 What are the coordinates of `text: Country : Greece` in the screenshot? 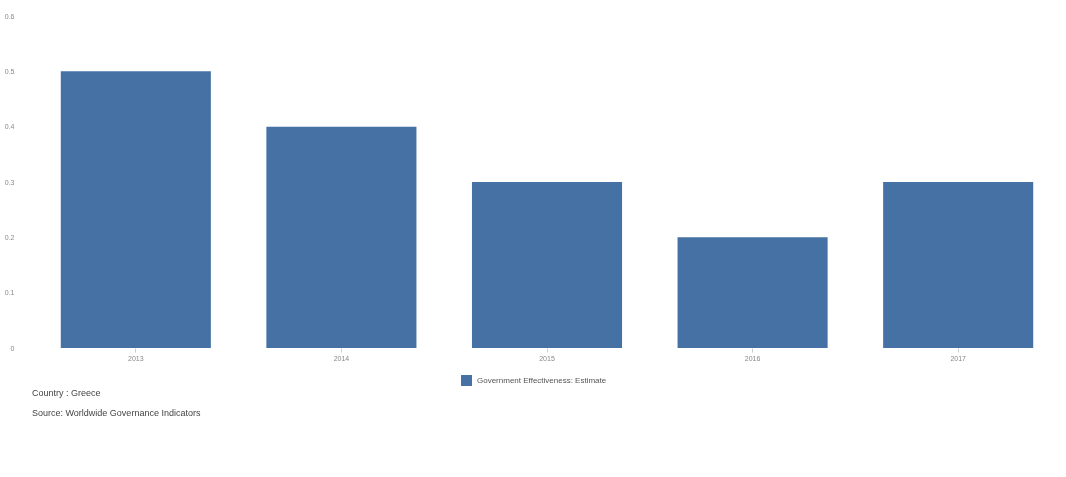 It's located at (66, 393).